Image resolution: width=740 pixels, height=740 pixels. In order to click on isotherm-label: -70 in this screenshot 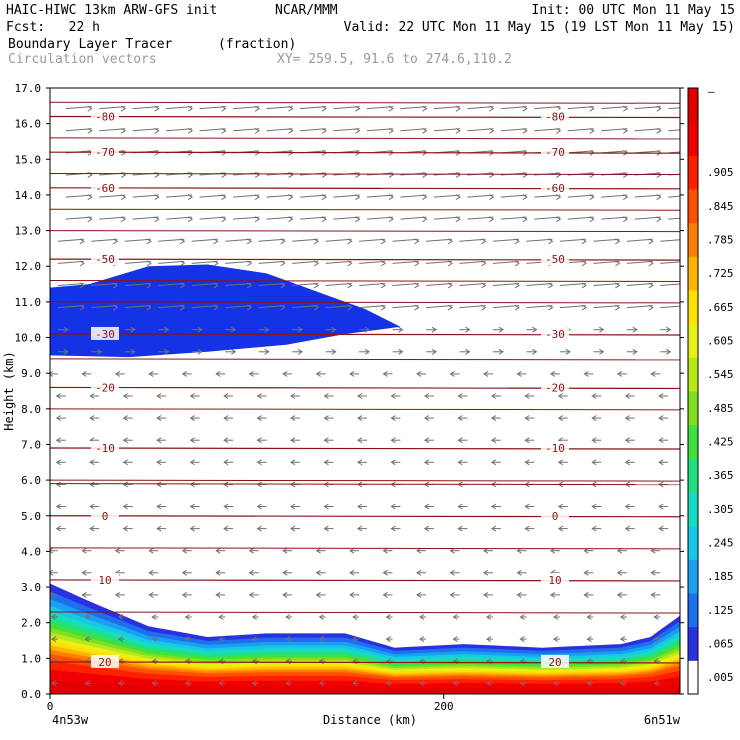, I will do `click(555, 152)`.